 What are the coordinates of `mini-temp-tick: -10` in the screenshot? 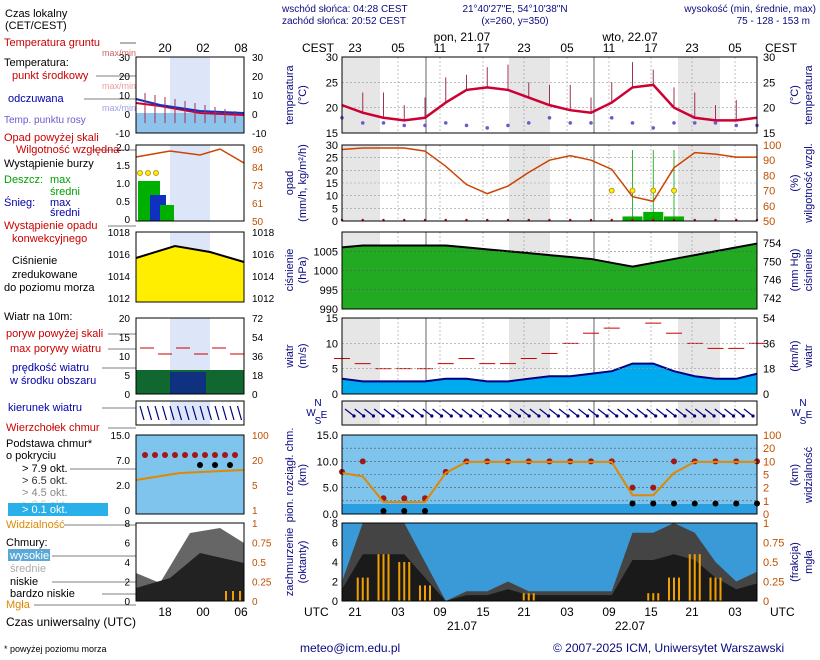 It's located at (123, 134).